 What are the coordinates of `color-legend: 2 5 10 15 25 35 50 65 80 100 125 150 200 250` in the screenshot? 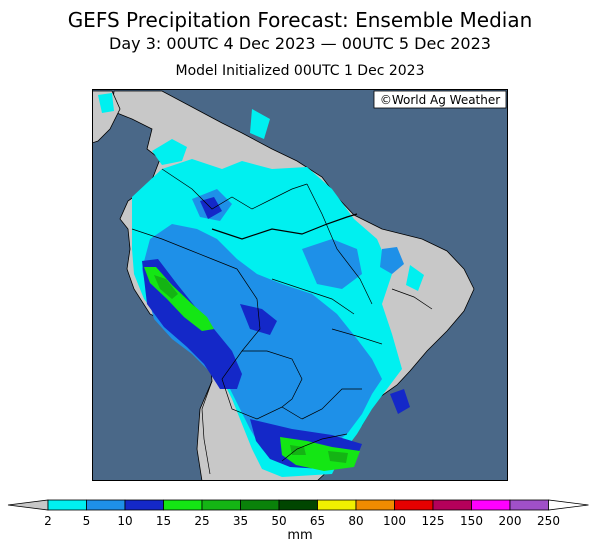 It's located at (298, 513).